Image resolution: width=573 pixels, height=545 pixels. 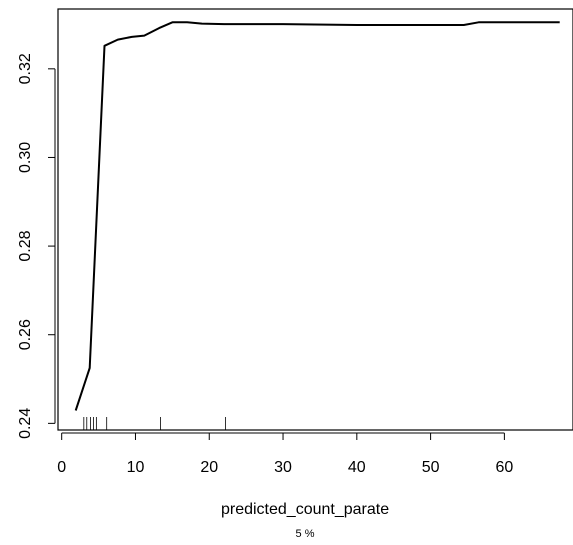 I want to click on x-axis-ticks: 0 10 20 30 40 50 60, so click(x=285, y=454).